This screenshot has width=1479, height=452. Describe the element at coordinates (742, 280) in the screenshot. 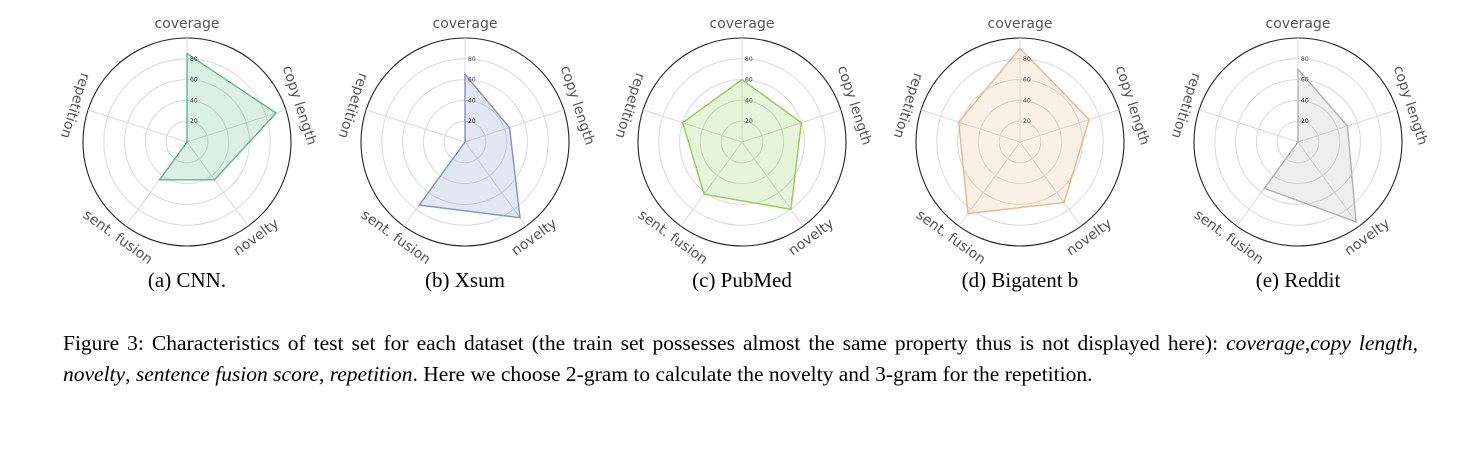

I see `subfigure-caption-pubmed: (c) PubMed` at that location.